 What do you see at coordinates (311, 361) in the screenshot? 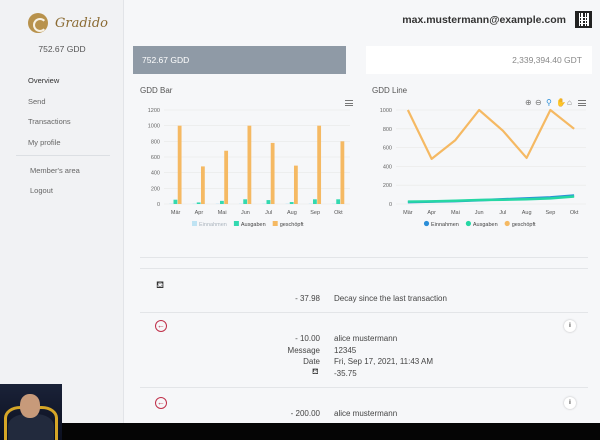
I see `tx-date-label: Date` at bounding box center [311, 361].